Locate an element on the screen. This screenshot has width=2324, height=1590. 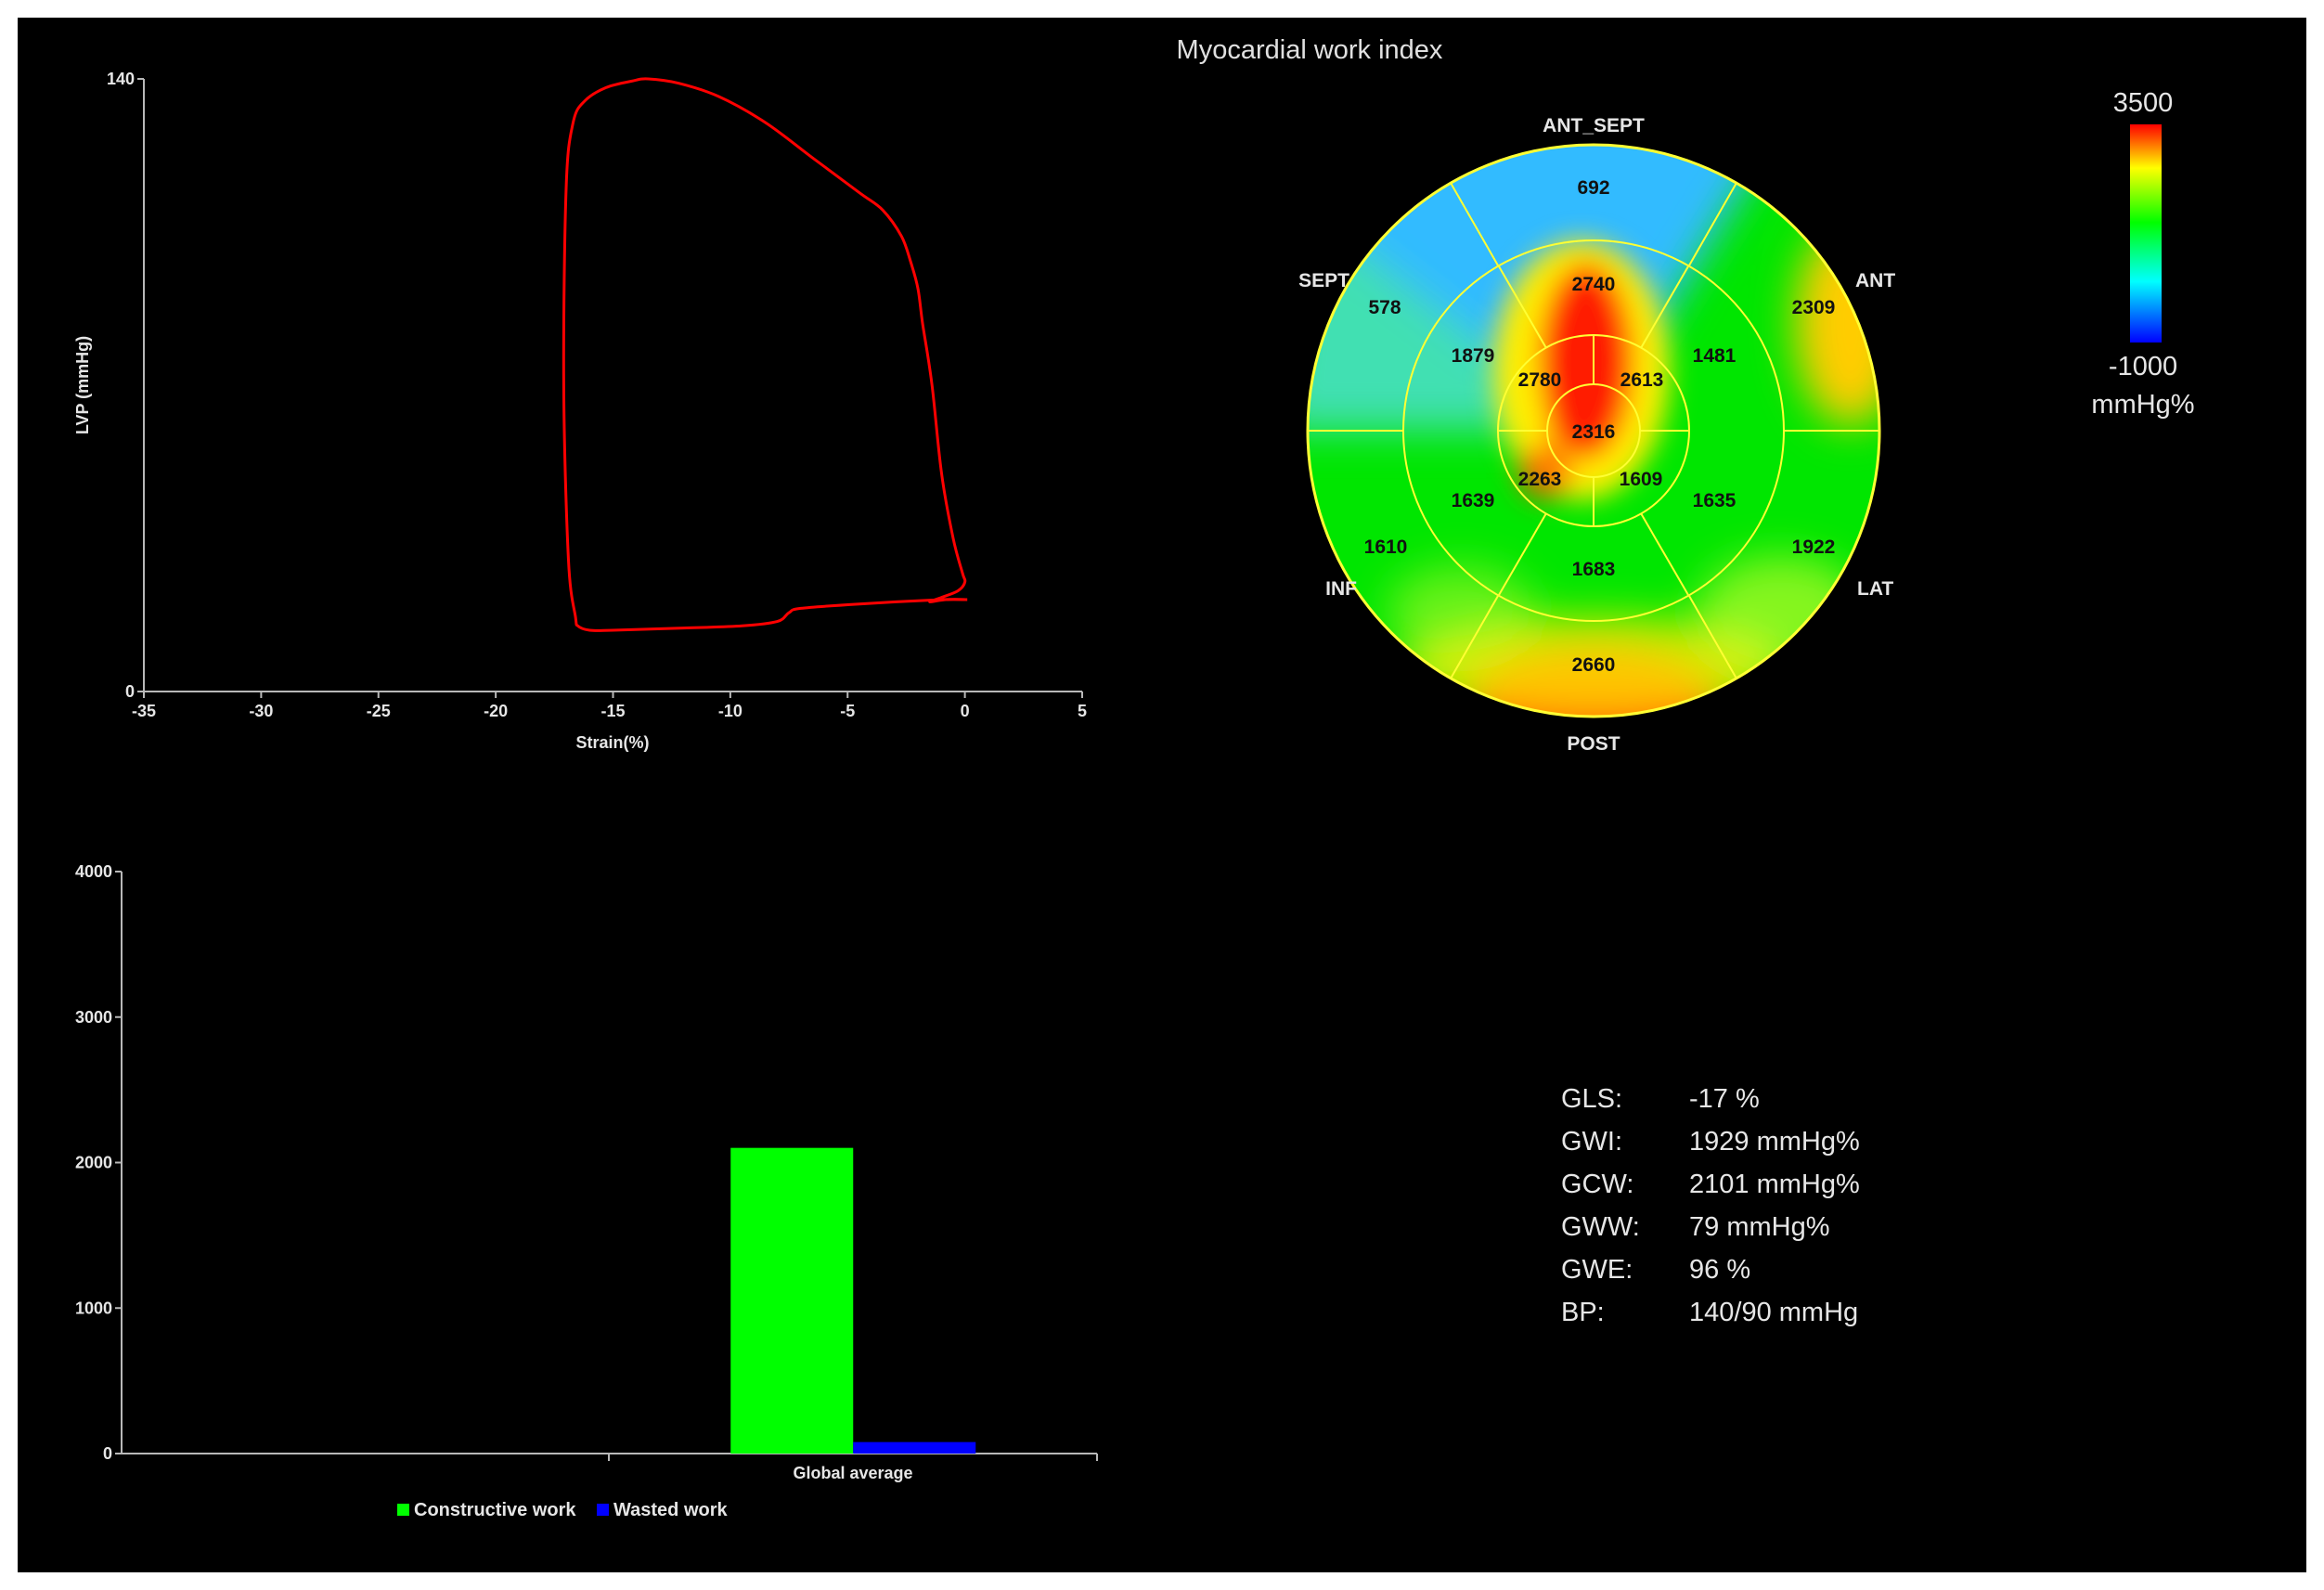
segment-apical-lat: 1609 is located at coordinates (1641, 480).